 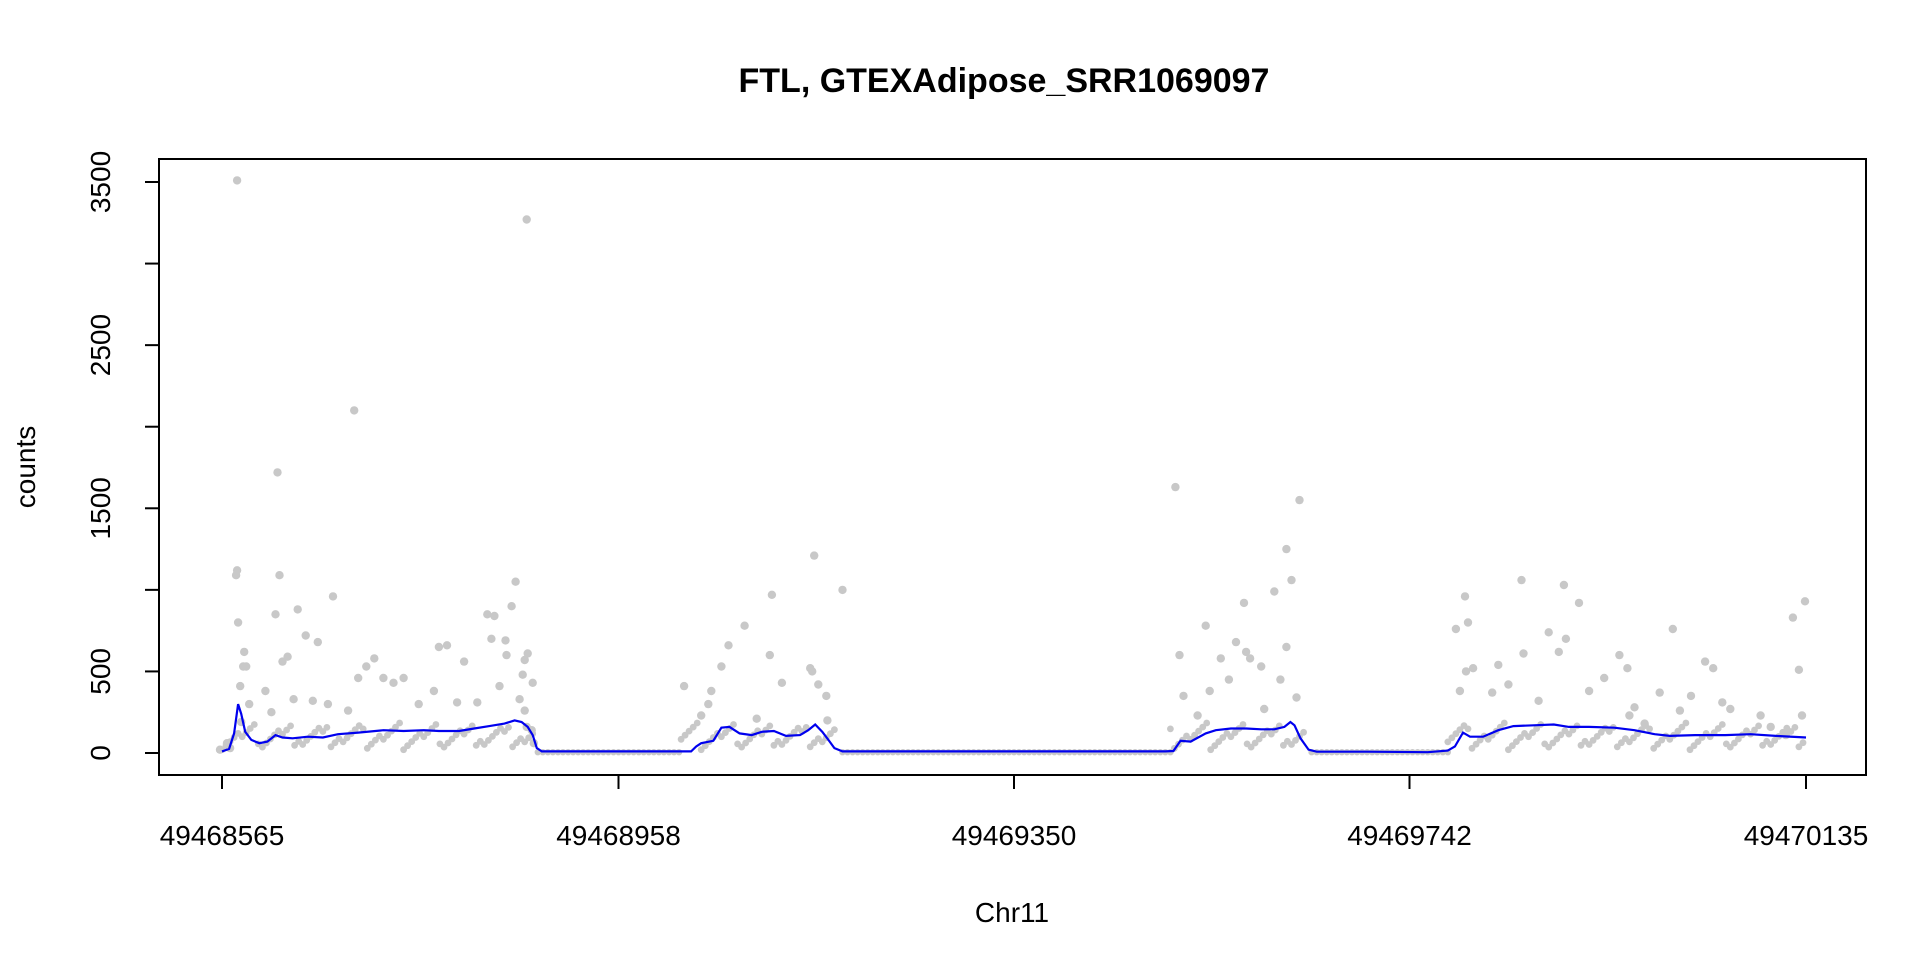 I want to click on y-axis: 0 500 1500 2500 3500, so click(x=122, y=456).